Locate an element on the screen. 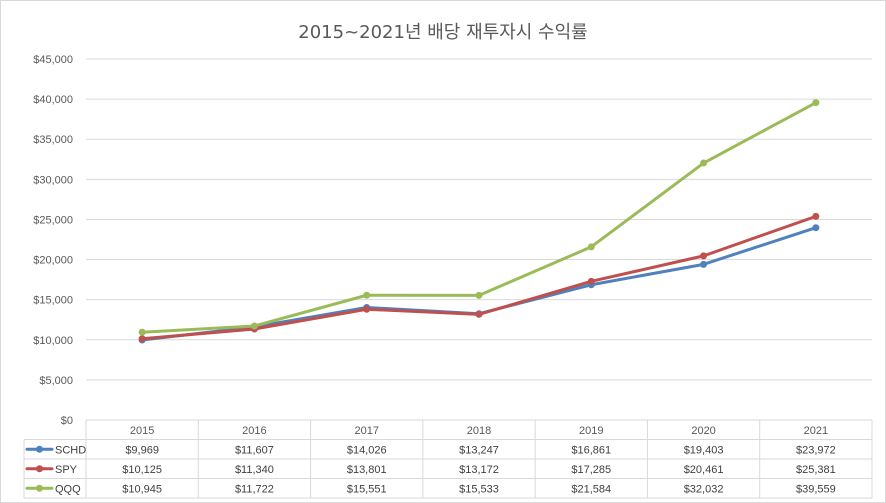  table-cell-value: $16,861 is located at coordinates (591, 450).